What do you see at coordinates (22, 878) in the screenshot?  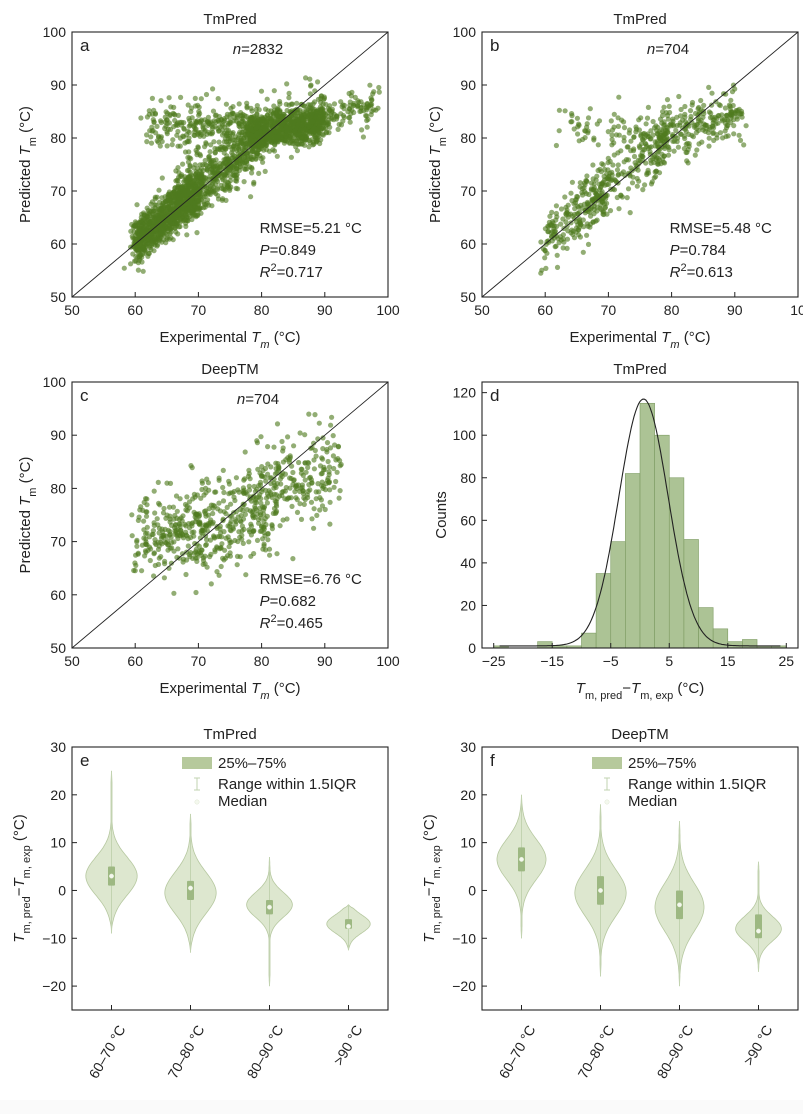 I see `y-axis-label-e: Tm, pred−Tm, exp (°C)` at bounding box center [22, 878].